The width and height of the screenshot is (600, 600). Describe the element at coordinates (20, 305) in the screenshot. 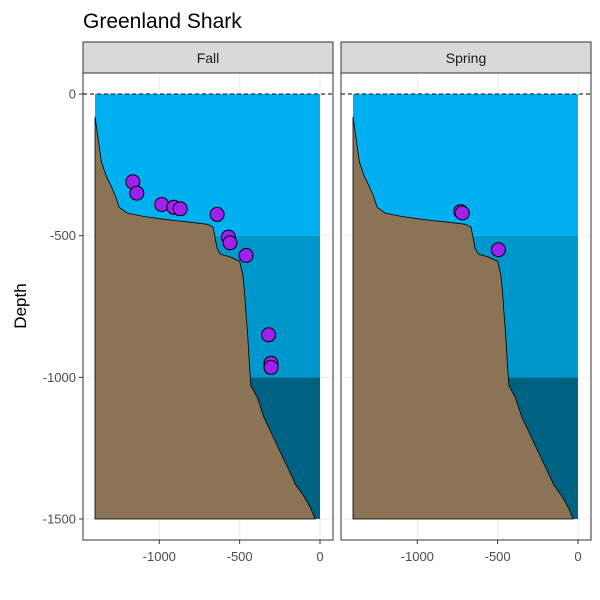

I see `y-axis-title: Depth` at that location.